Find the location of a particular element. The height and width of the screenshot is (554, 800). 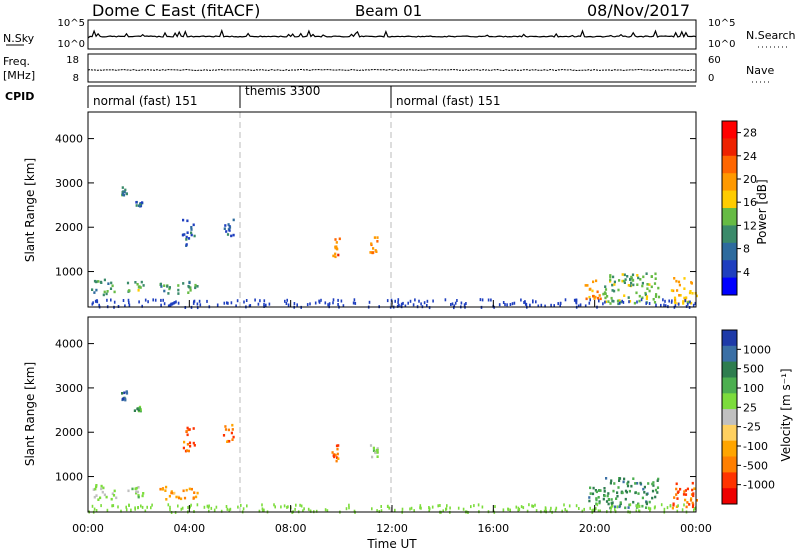

x-tick-label: 08:00 is located at coordinates (291, 528).